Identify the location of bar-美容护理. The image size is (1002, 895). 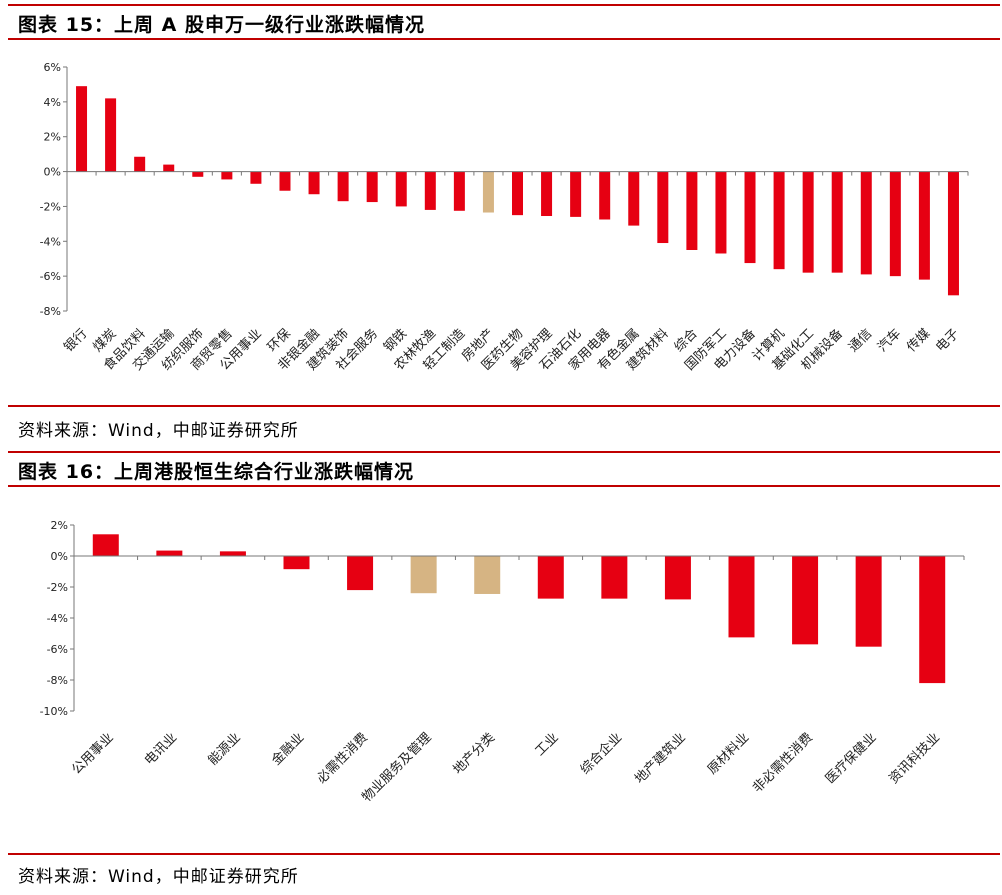
(547, 194).